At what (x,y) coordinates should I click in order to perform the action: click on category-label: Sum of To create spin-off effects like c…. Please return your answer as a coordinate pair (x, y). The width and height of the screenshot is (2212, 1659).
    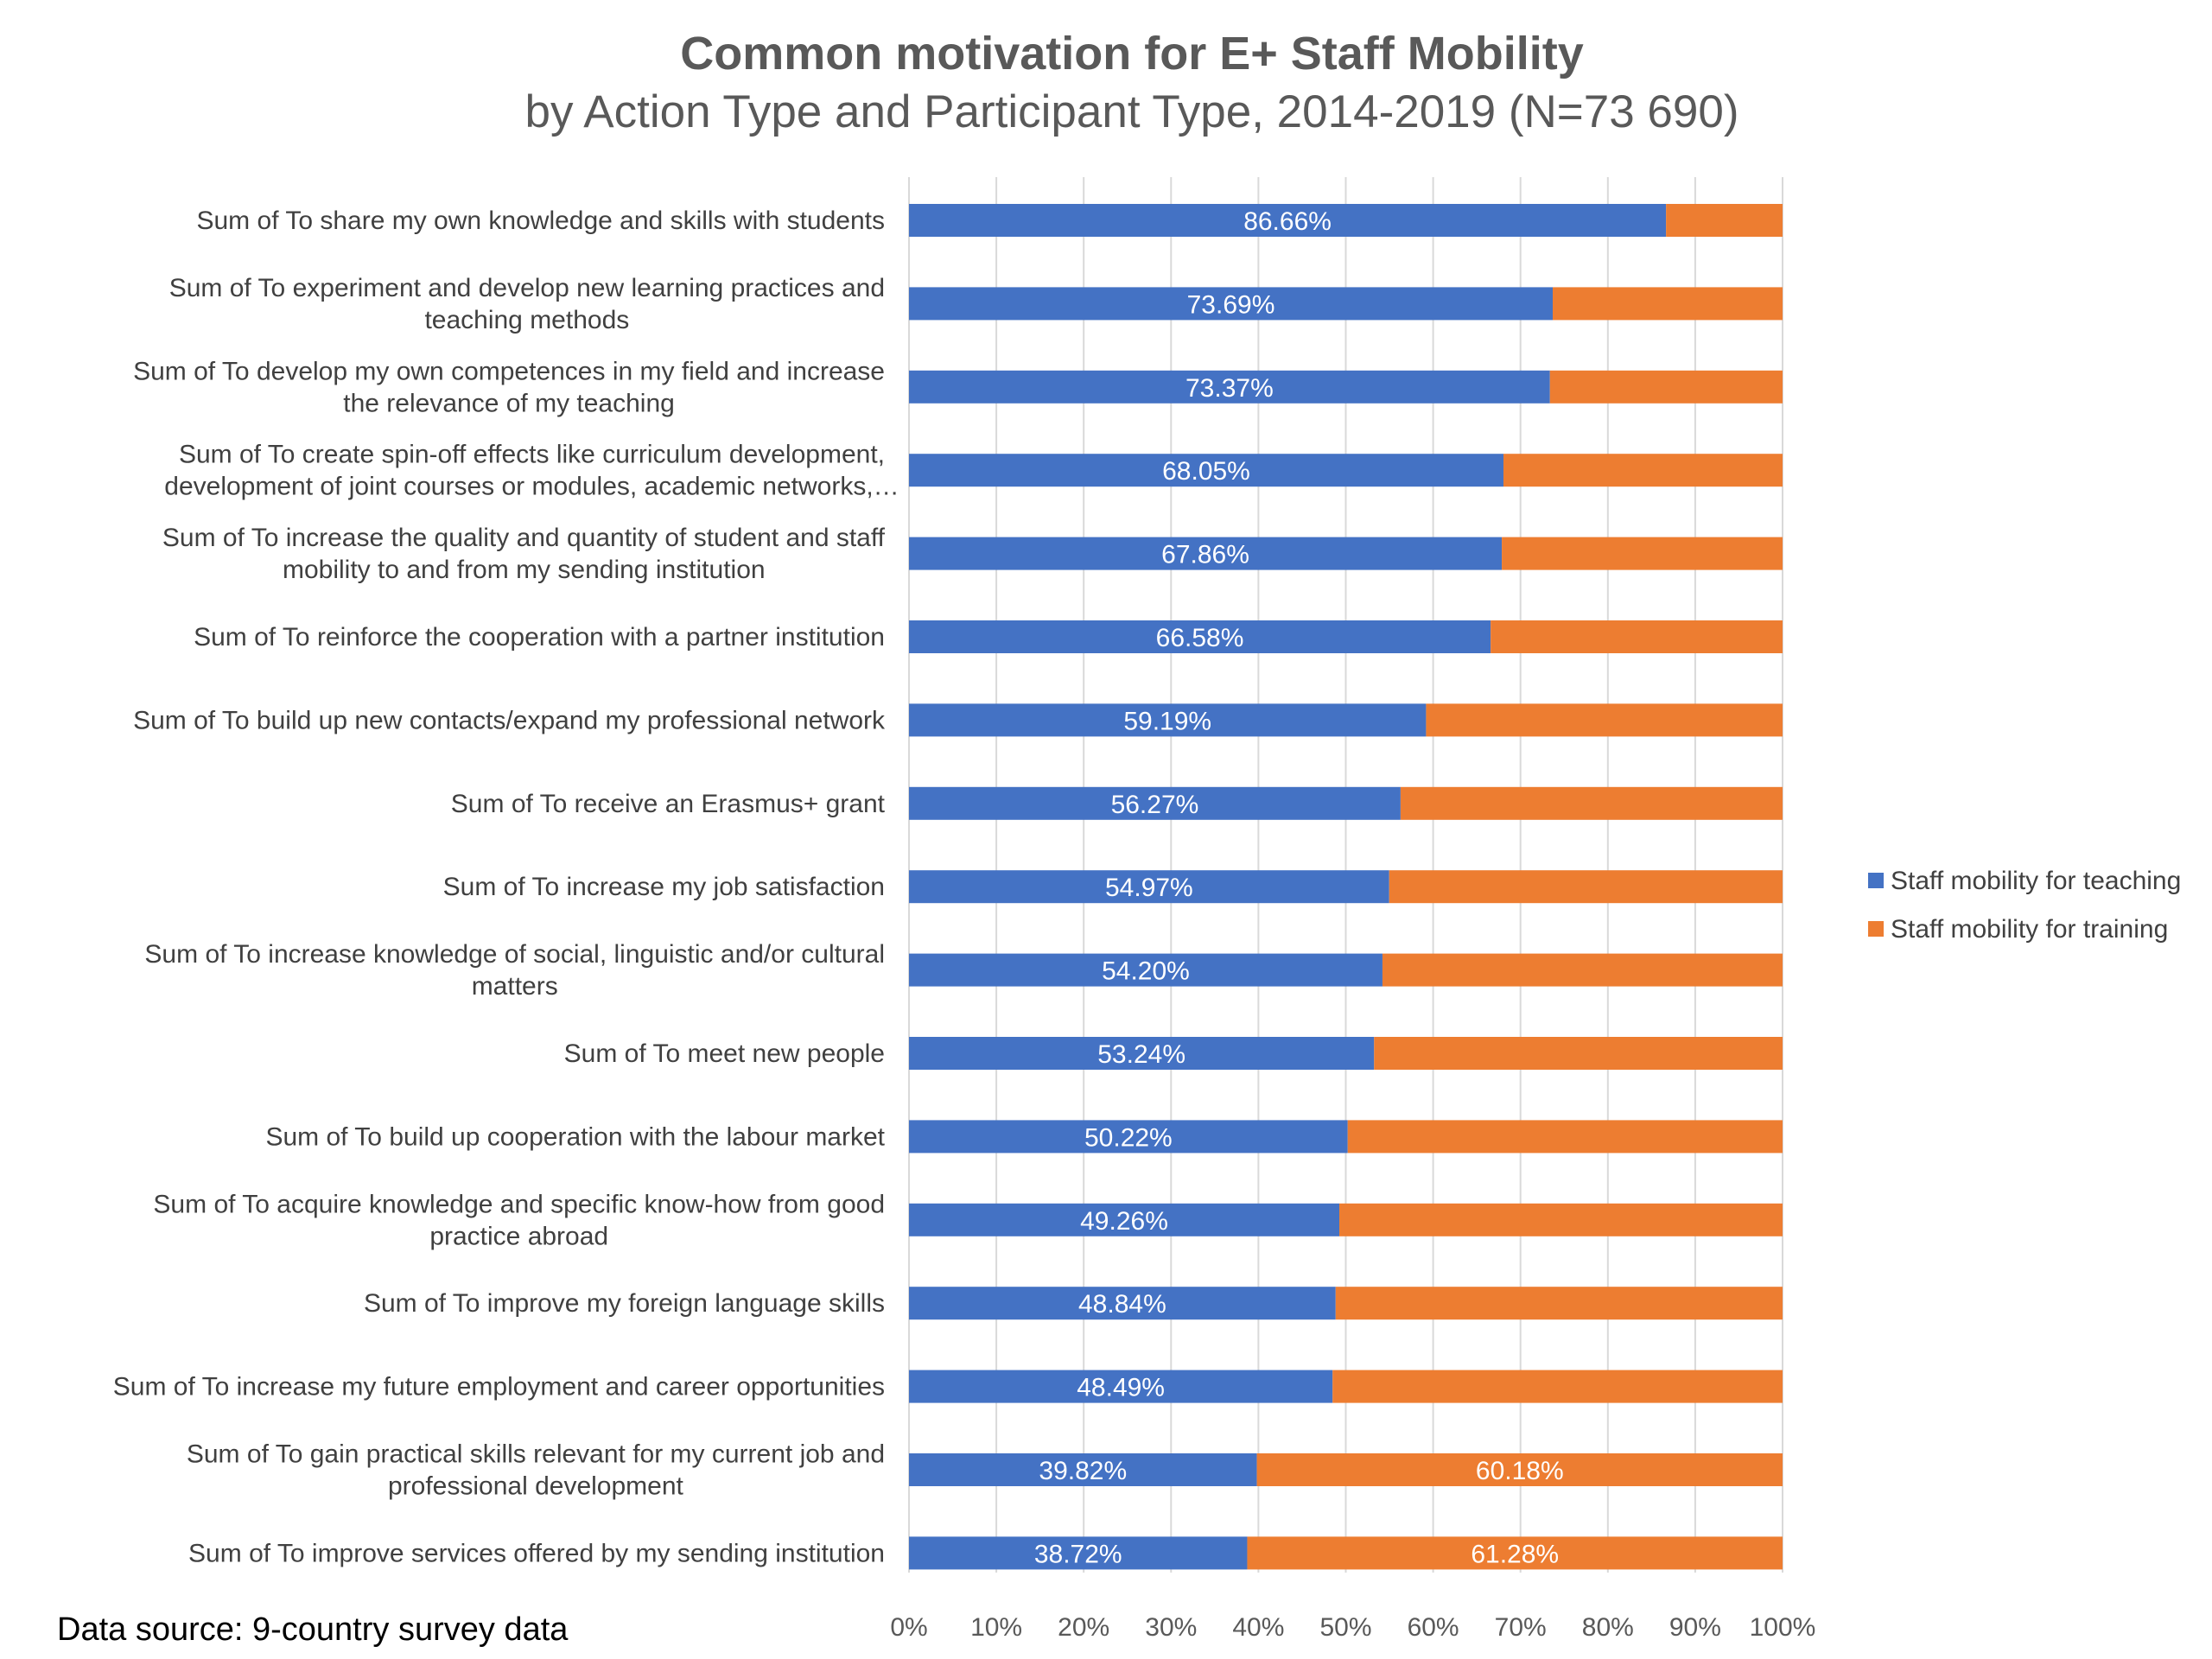
    Looking at the image, I should click on (532, 455).